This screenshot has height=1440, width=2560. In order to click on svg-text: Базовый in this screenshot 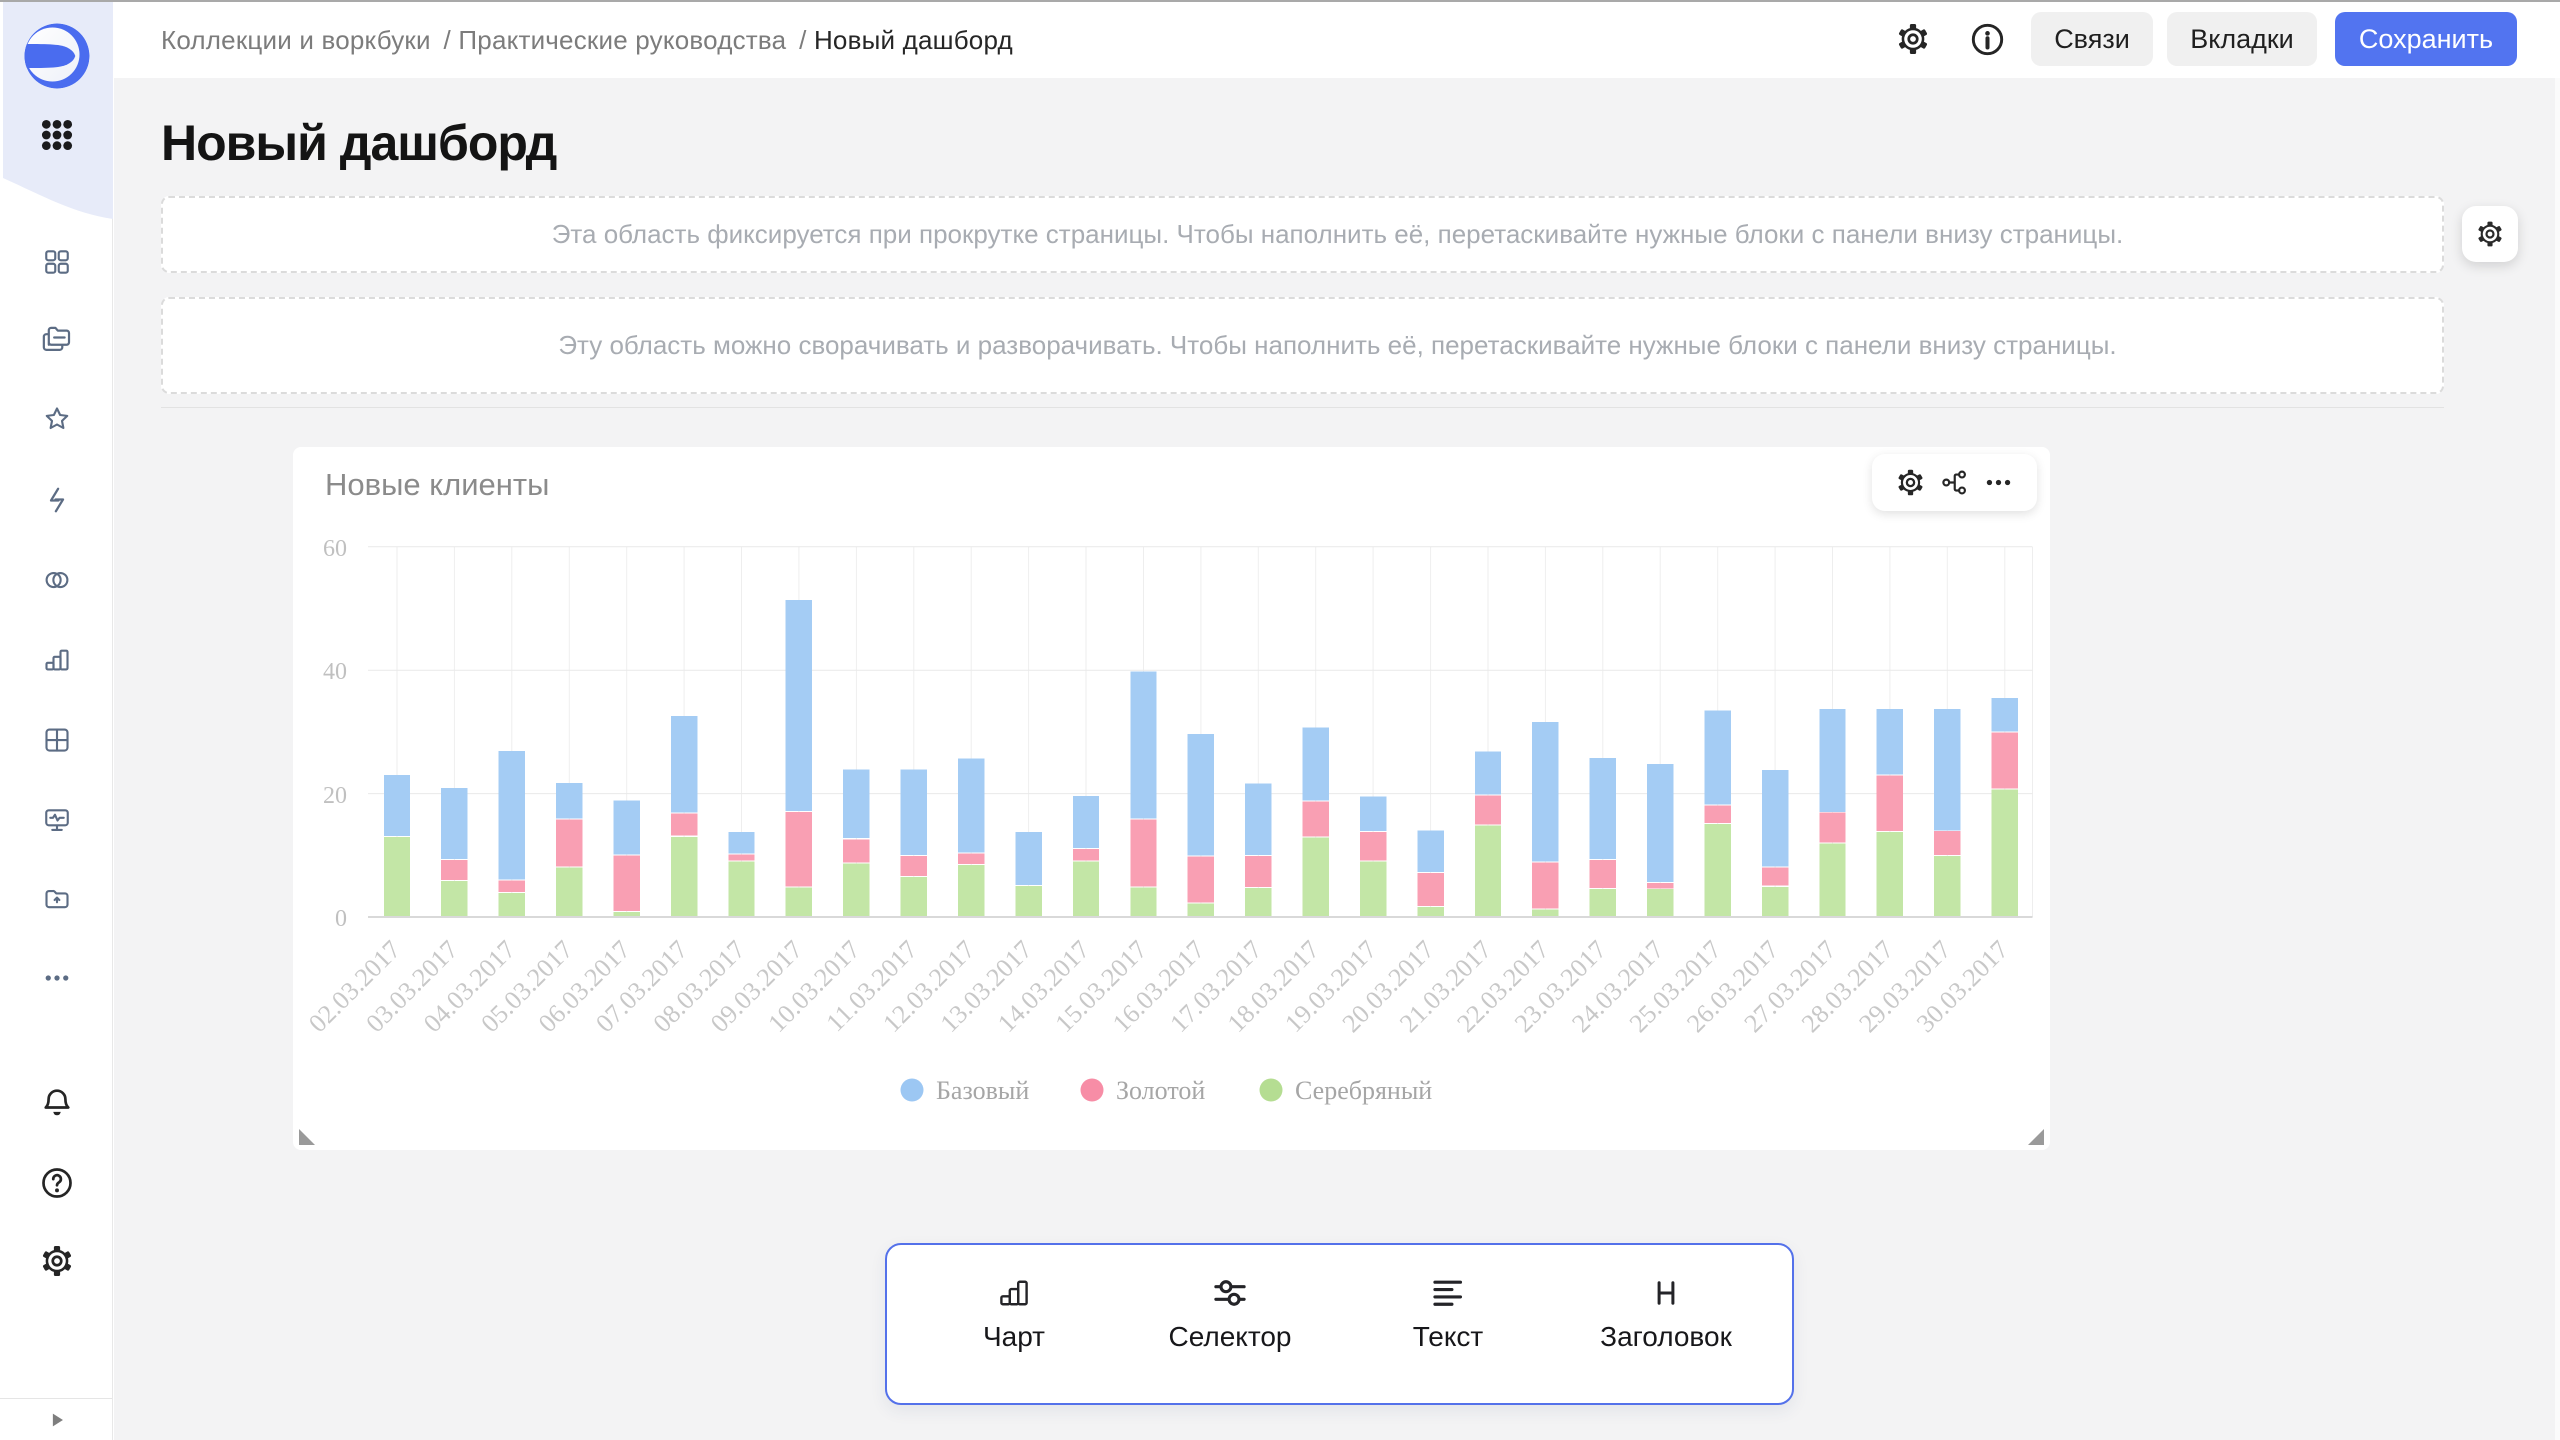, I will do `click(982, 1090)`.